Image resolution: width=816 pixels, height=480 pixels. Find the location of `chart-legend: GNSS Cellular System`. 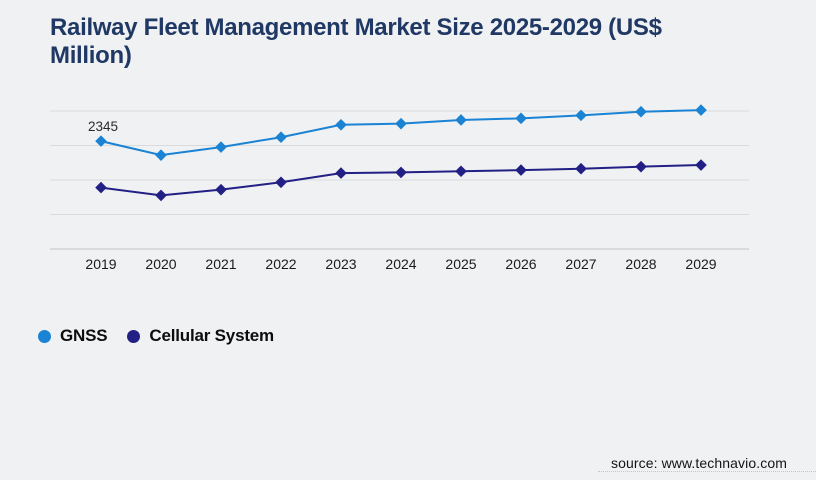

chart-legend: GNSS Cellular System is located at coordinates (156, 336).